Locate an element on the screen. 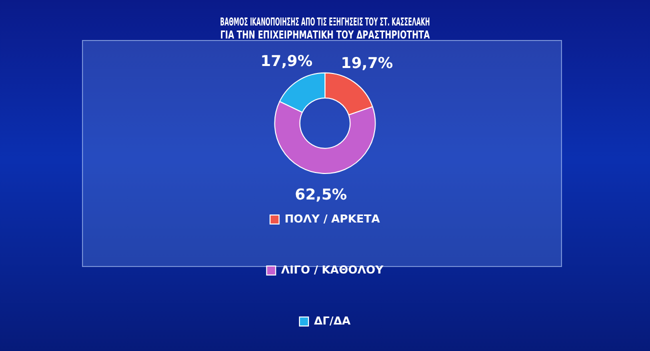 Image resolution: width=650 pixels, height=351 pixels. data-label: 62,5% is located at coordinates (320, 194).